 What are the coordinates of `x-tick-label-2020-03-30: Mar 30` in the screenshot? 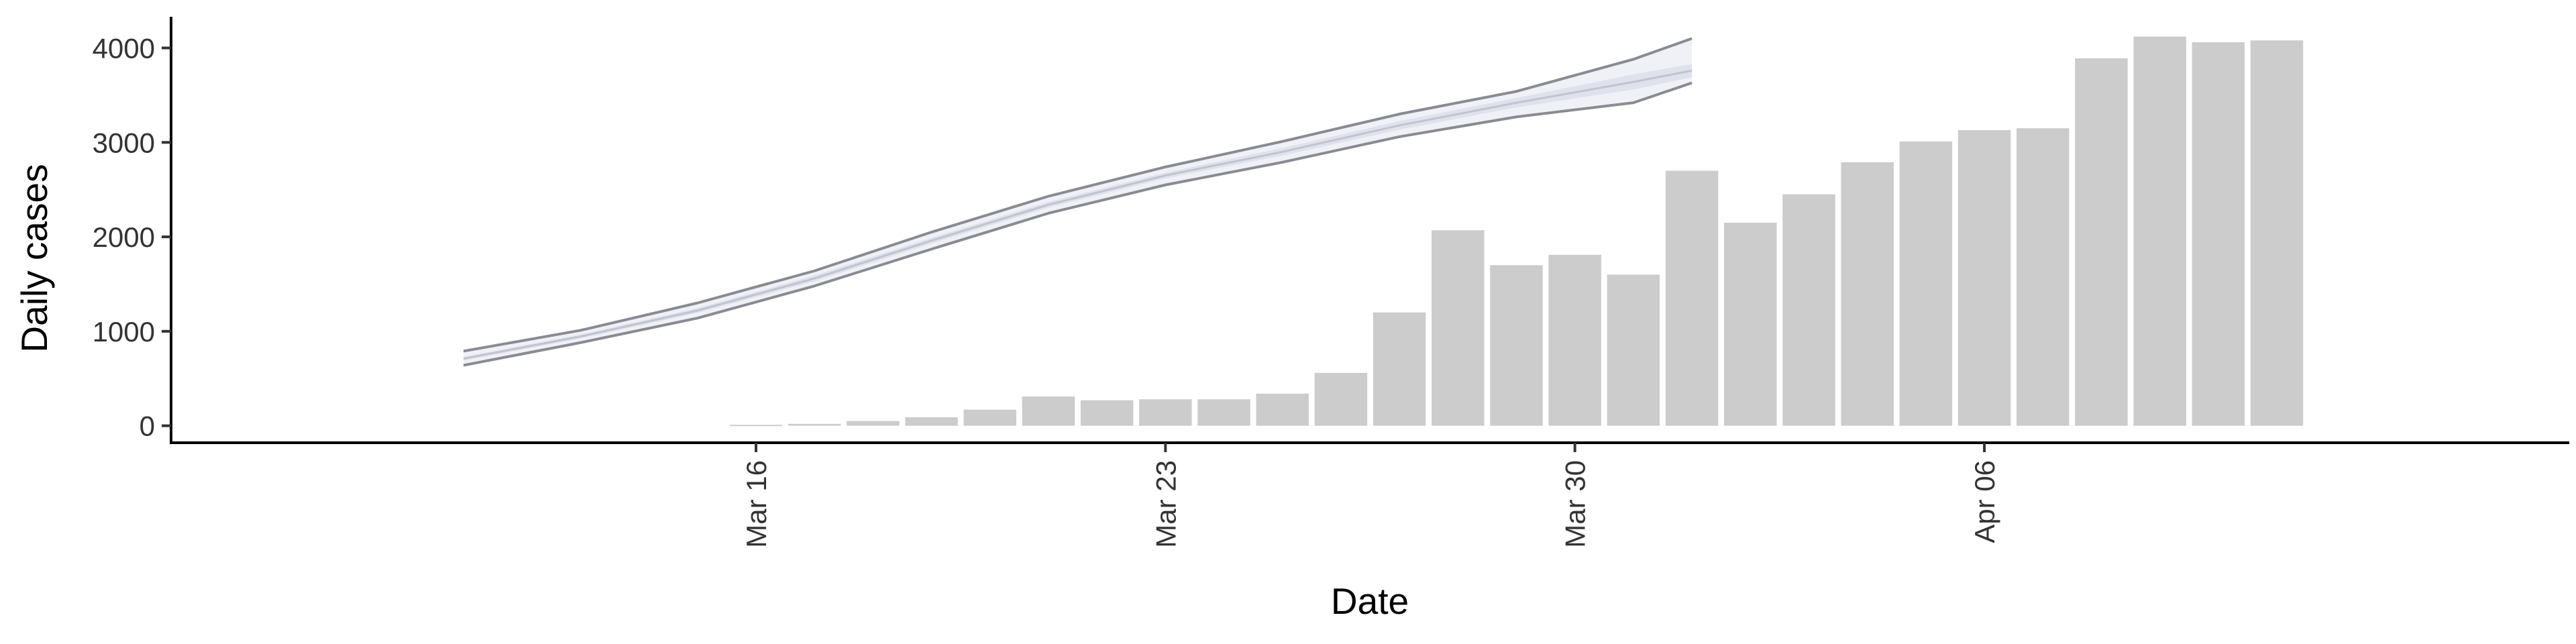 It's located at (1575, 504).